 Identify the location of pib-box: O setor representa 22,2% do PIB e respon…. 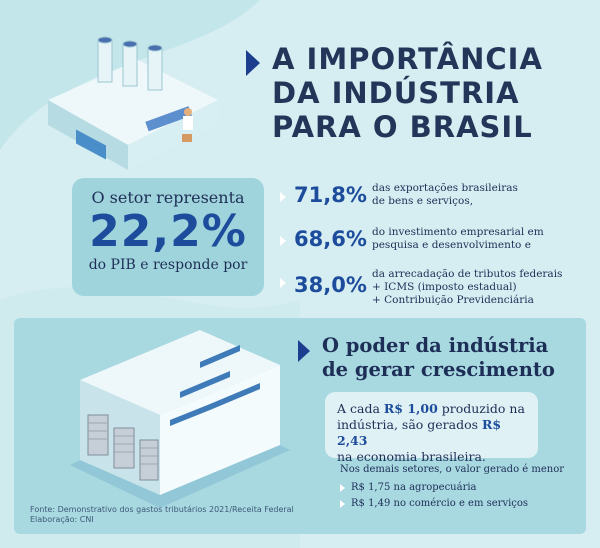
(168, 237).